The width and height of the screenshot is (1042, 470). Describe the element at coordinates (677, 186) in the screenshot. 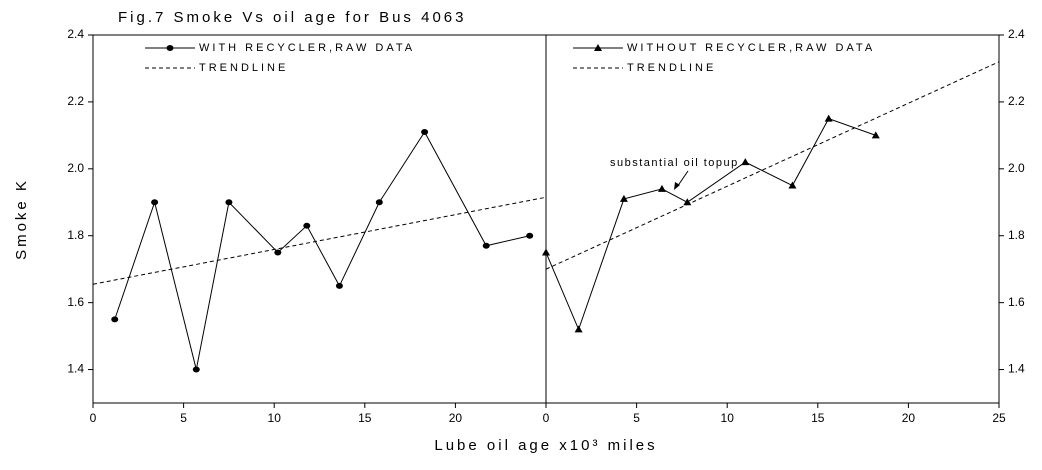

I see `arrow-head` at that location.